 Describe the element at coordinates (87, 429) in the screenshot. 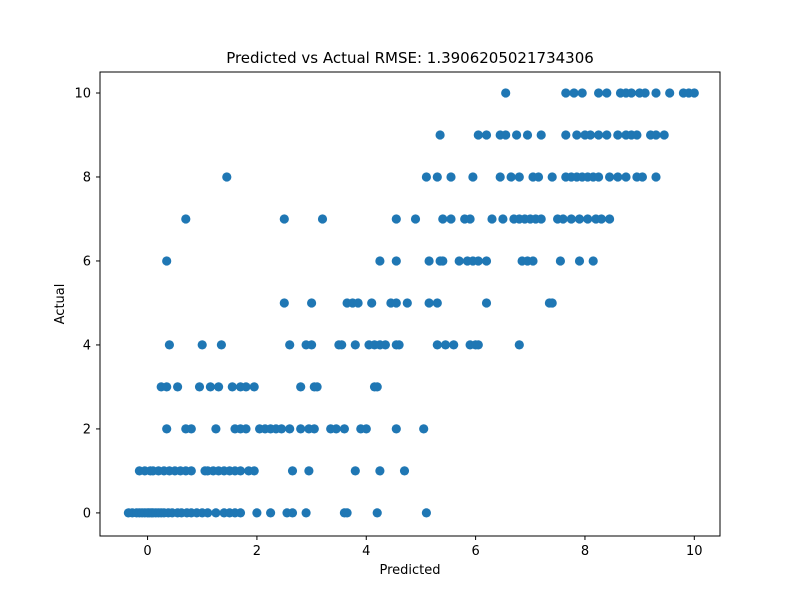

I see `y-tick-label: 2` at that location.